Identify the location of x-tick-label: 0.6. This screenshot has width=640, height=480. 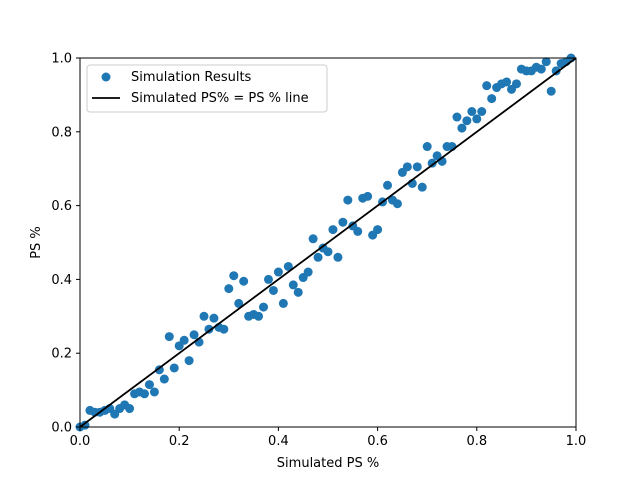
(377, 441).